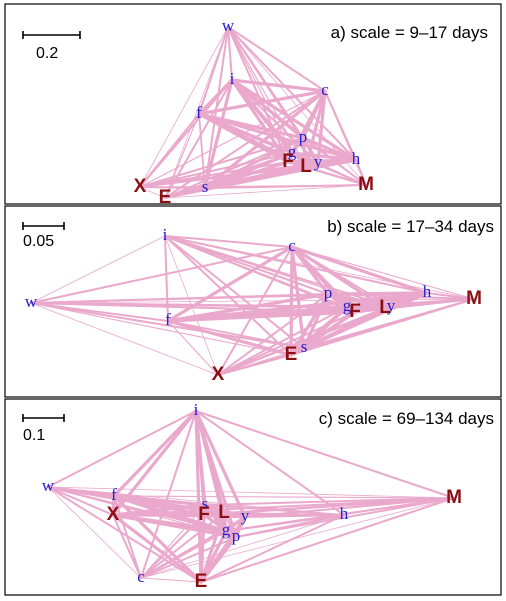 This screenshot has height=601, width=506. Describe the element at coordinates (218, 559) in the screenshot. I see `edge-p-E` at that location.